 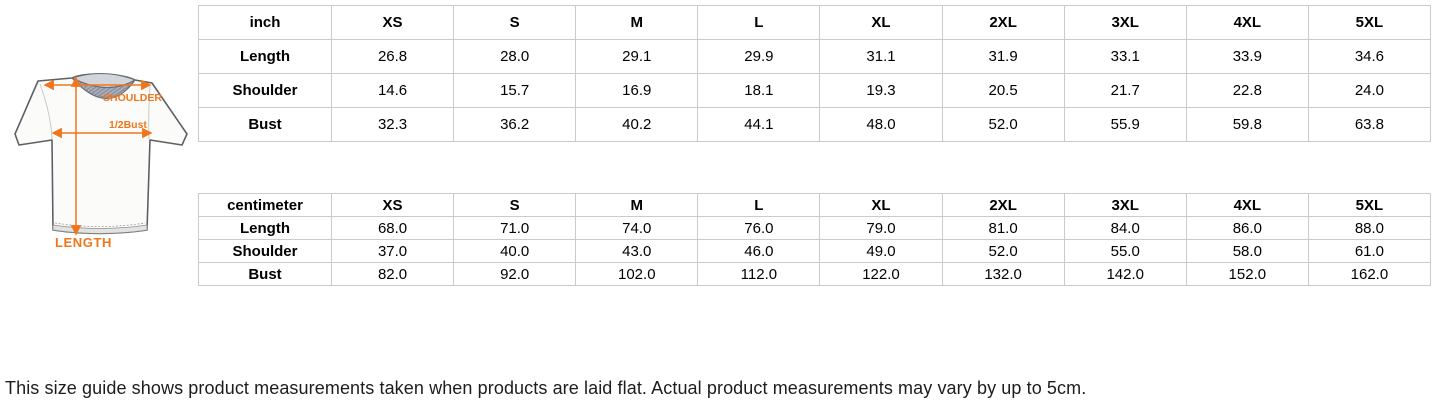 I want to click on value-cell: 79.0, so click(x=881, y=228).